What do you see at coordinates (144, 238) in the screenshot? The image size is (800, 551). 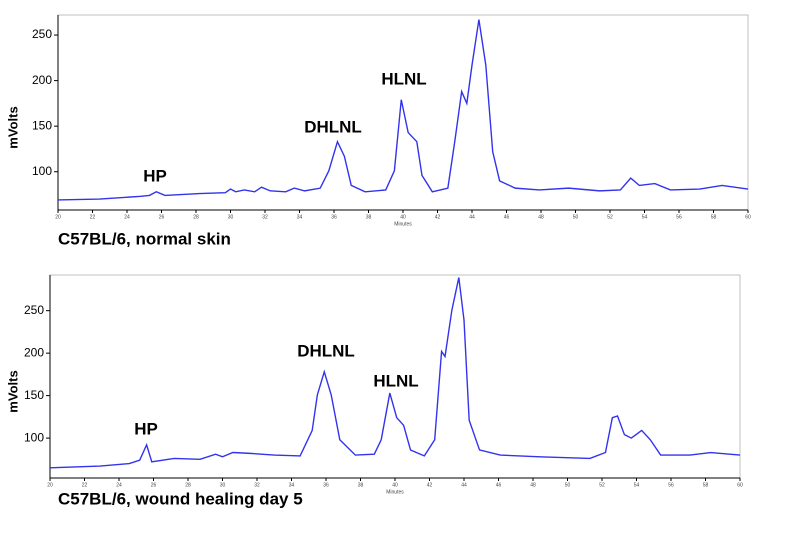 I see `caption: C57BL/6, normal skin` at bounding box center [144, 238].